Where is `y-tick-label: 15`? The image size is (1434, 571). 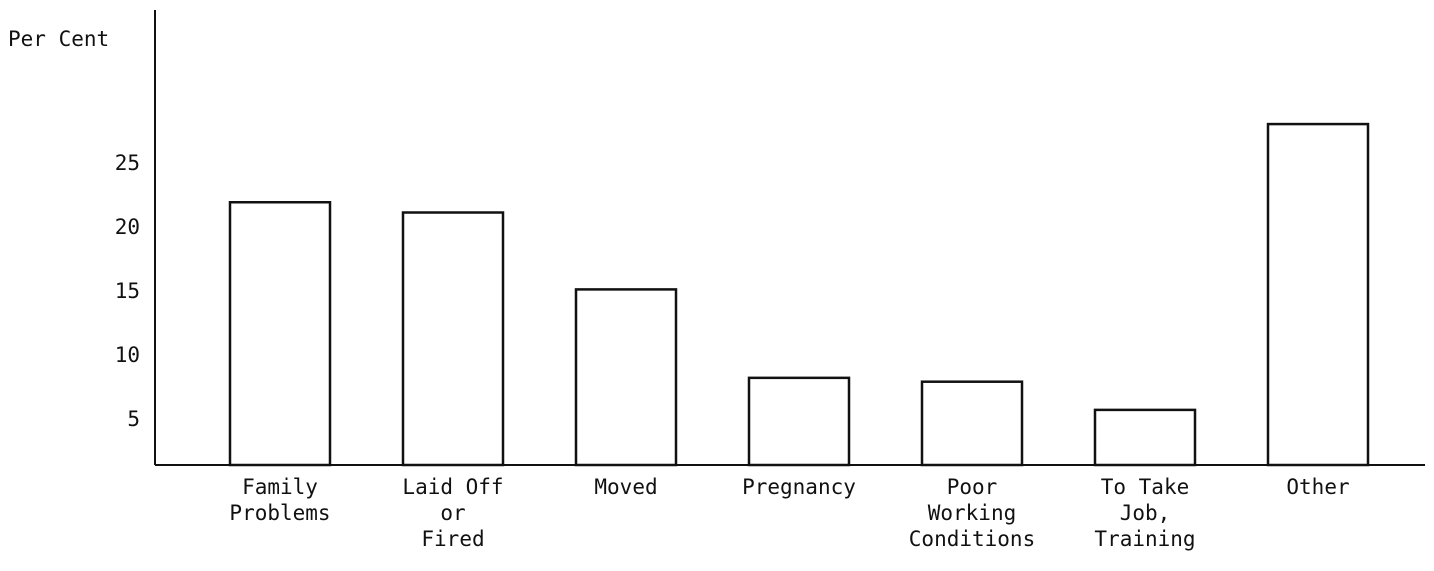
y-tick-label: 15 is located at coordinates (127, 291).